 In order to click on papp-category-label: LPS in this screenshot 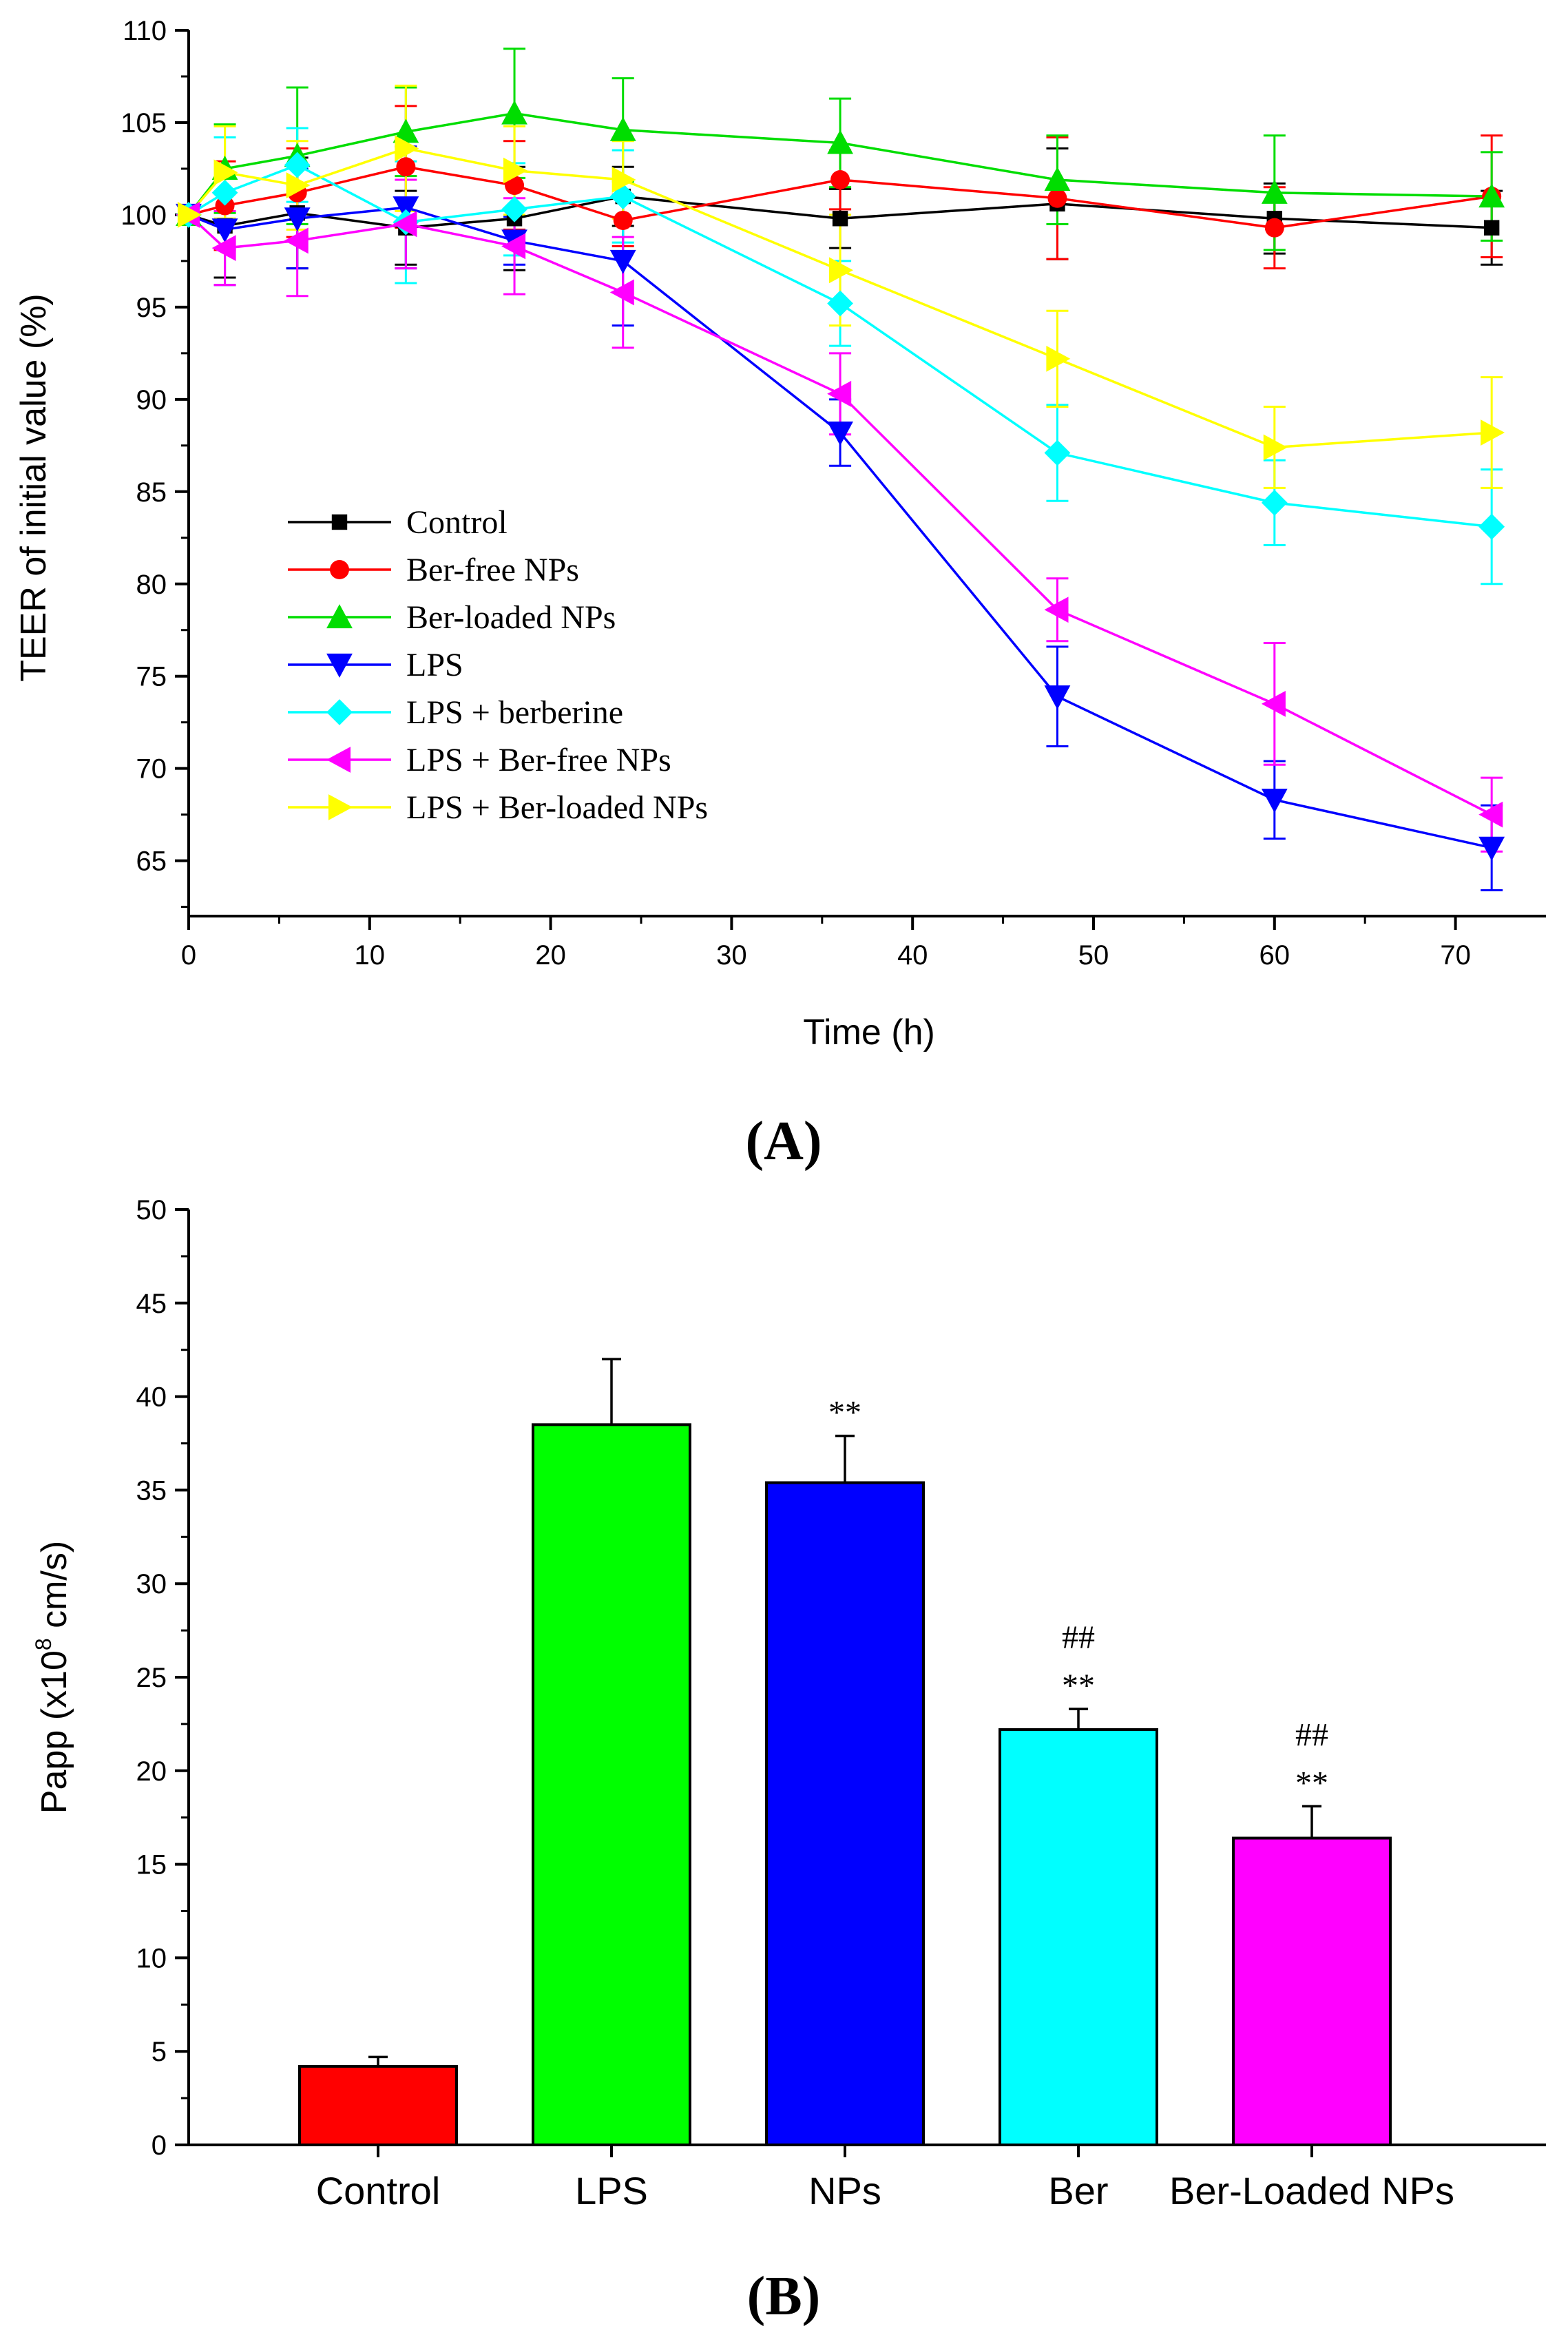, I will do `click(611, 2190)`.